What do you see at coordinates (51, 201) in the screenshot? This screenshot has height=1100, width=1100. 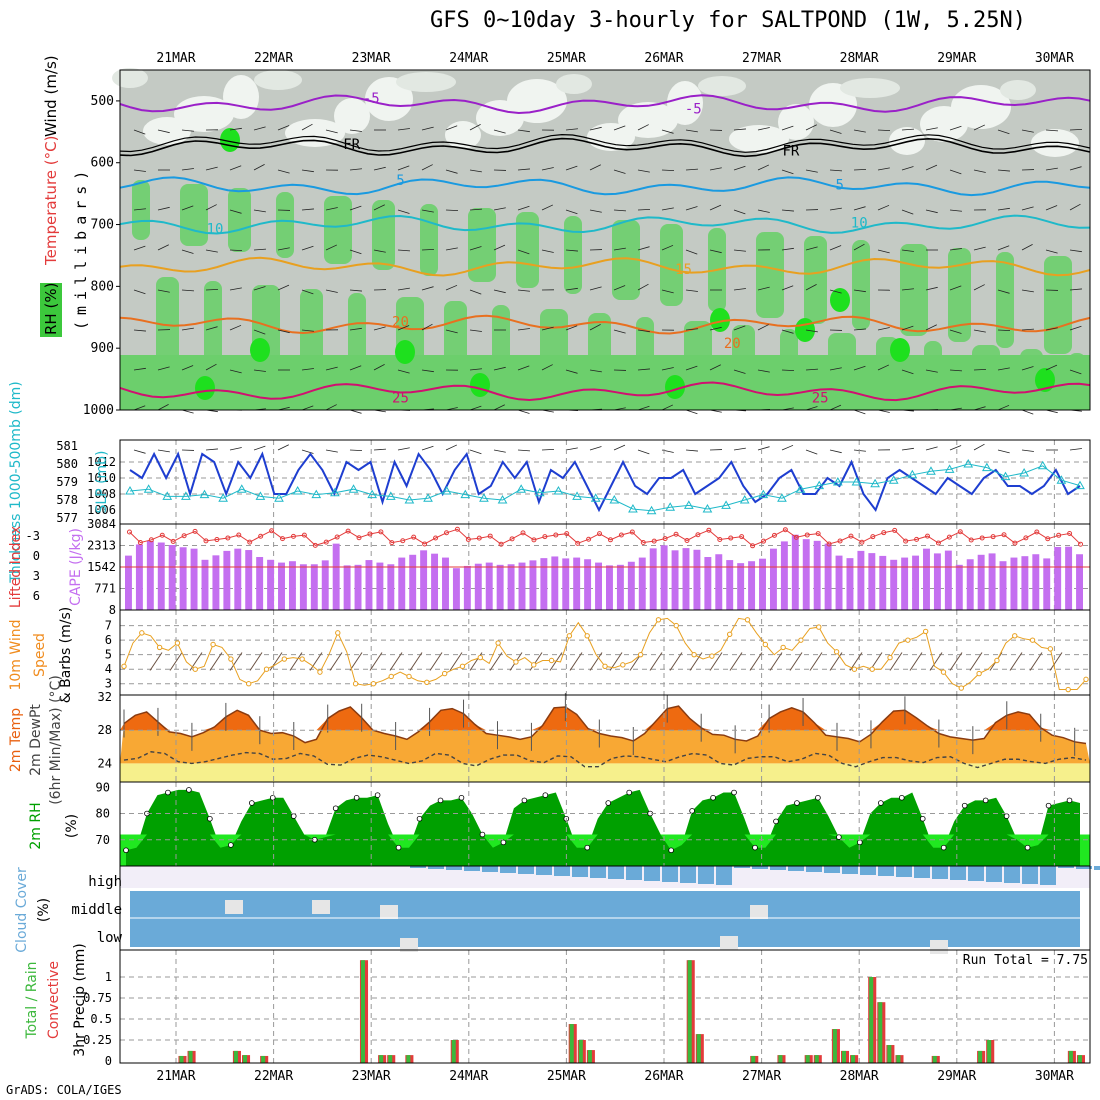 I see `ylabel-part: Temperature (°C)` at bounding box center [51, 201].